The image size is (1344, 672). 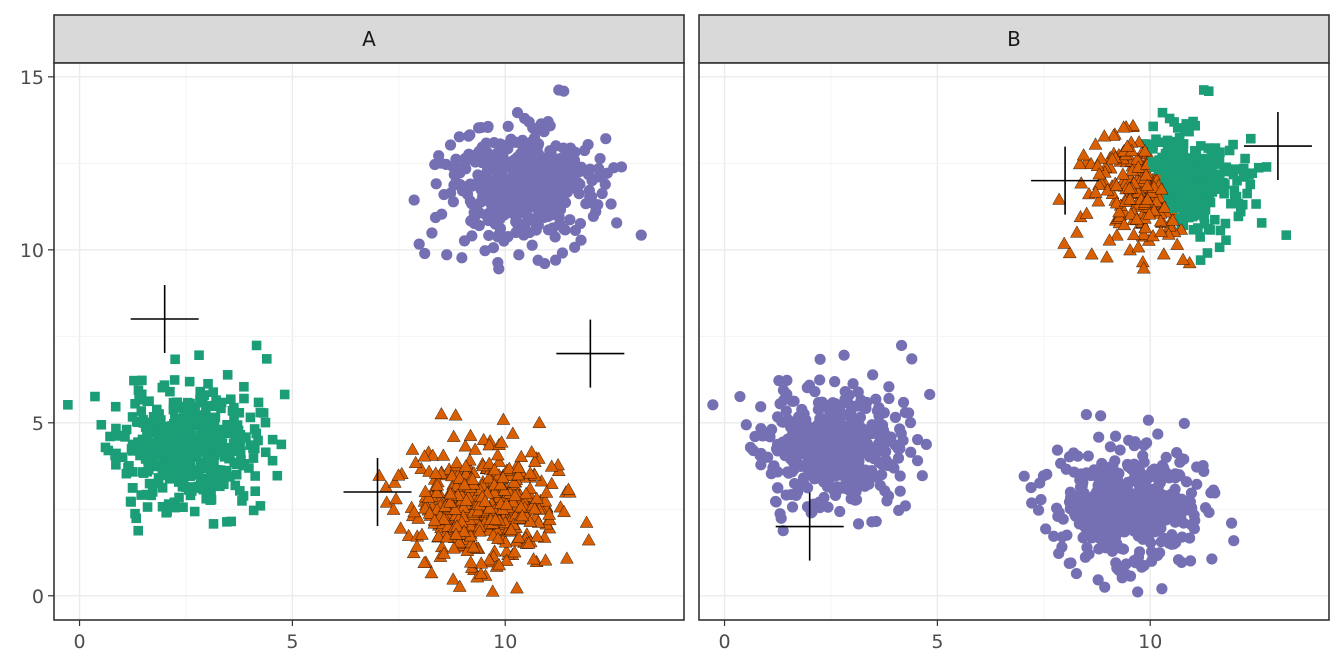 I want to click on facet-label-b: B, so click(x=1014, y=39).